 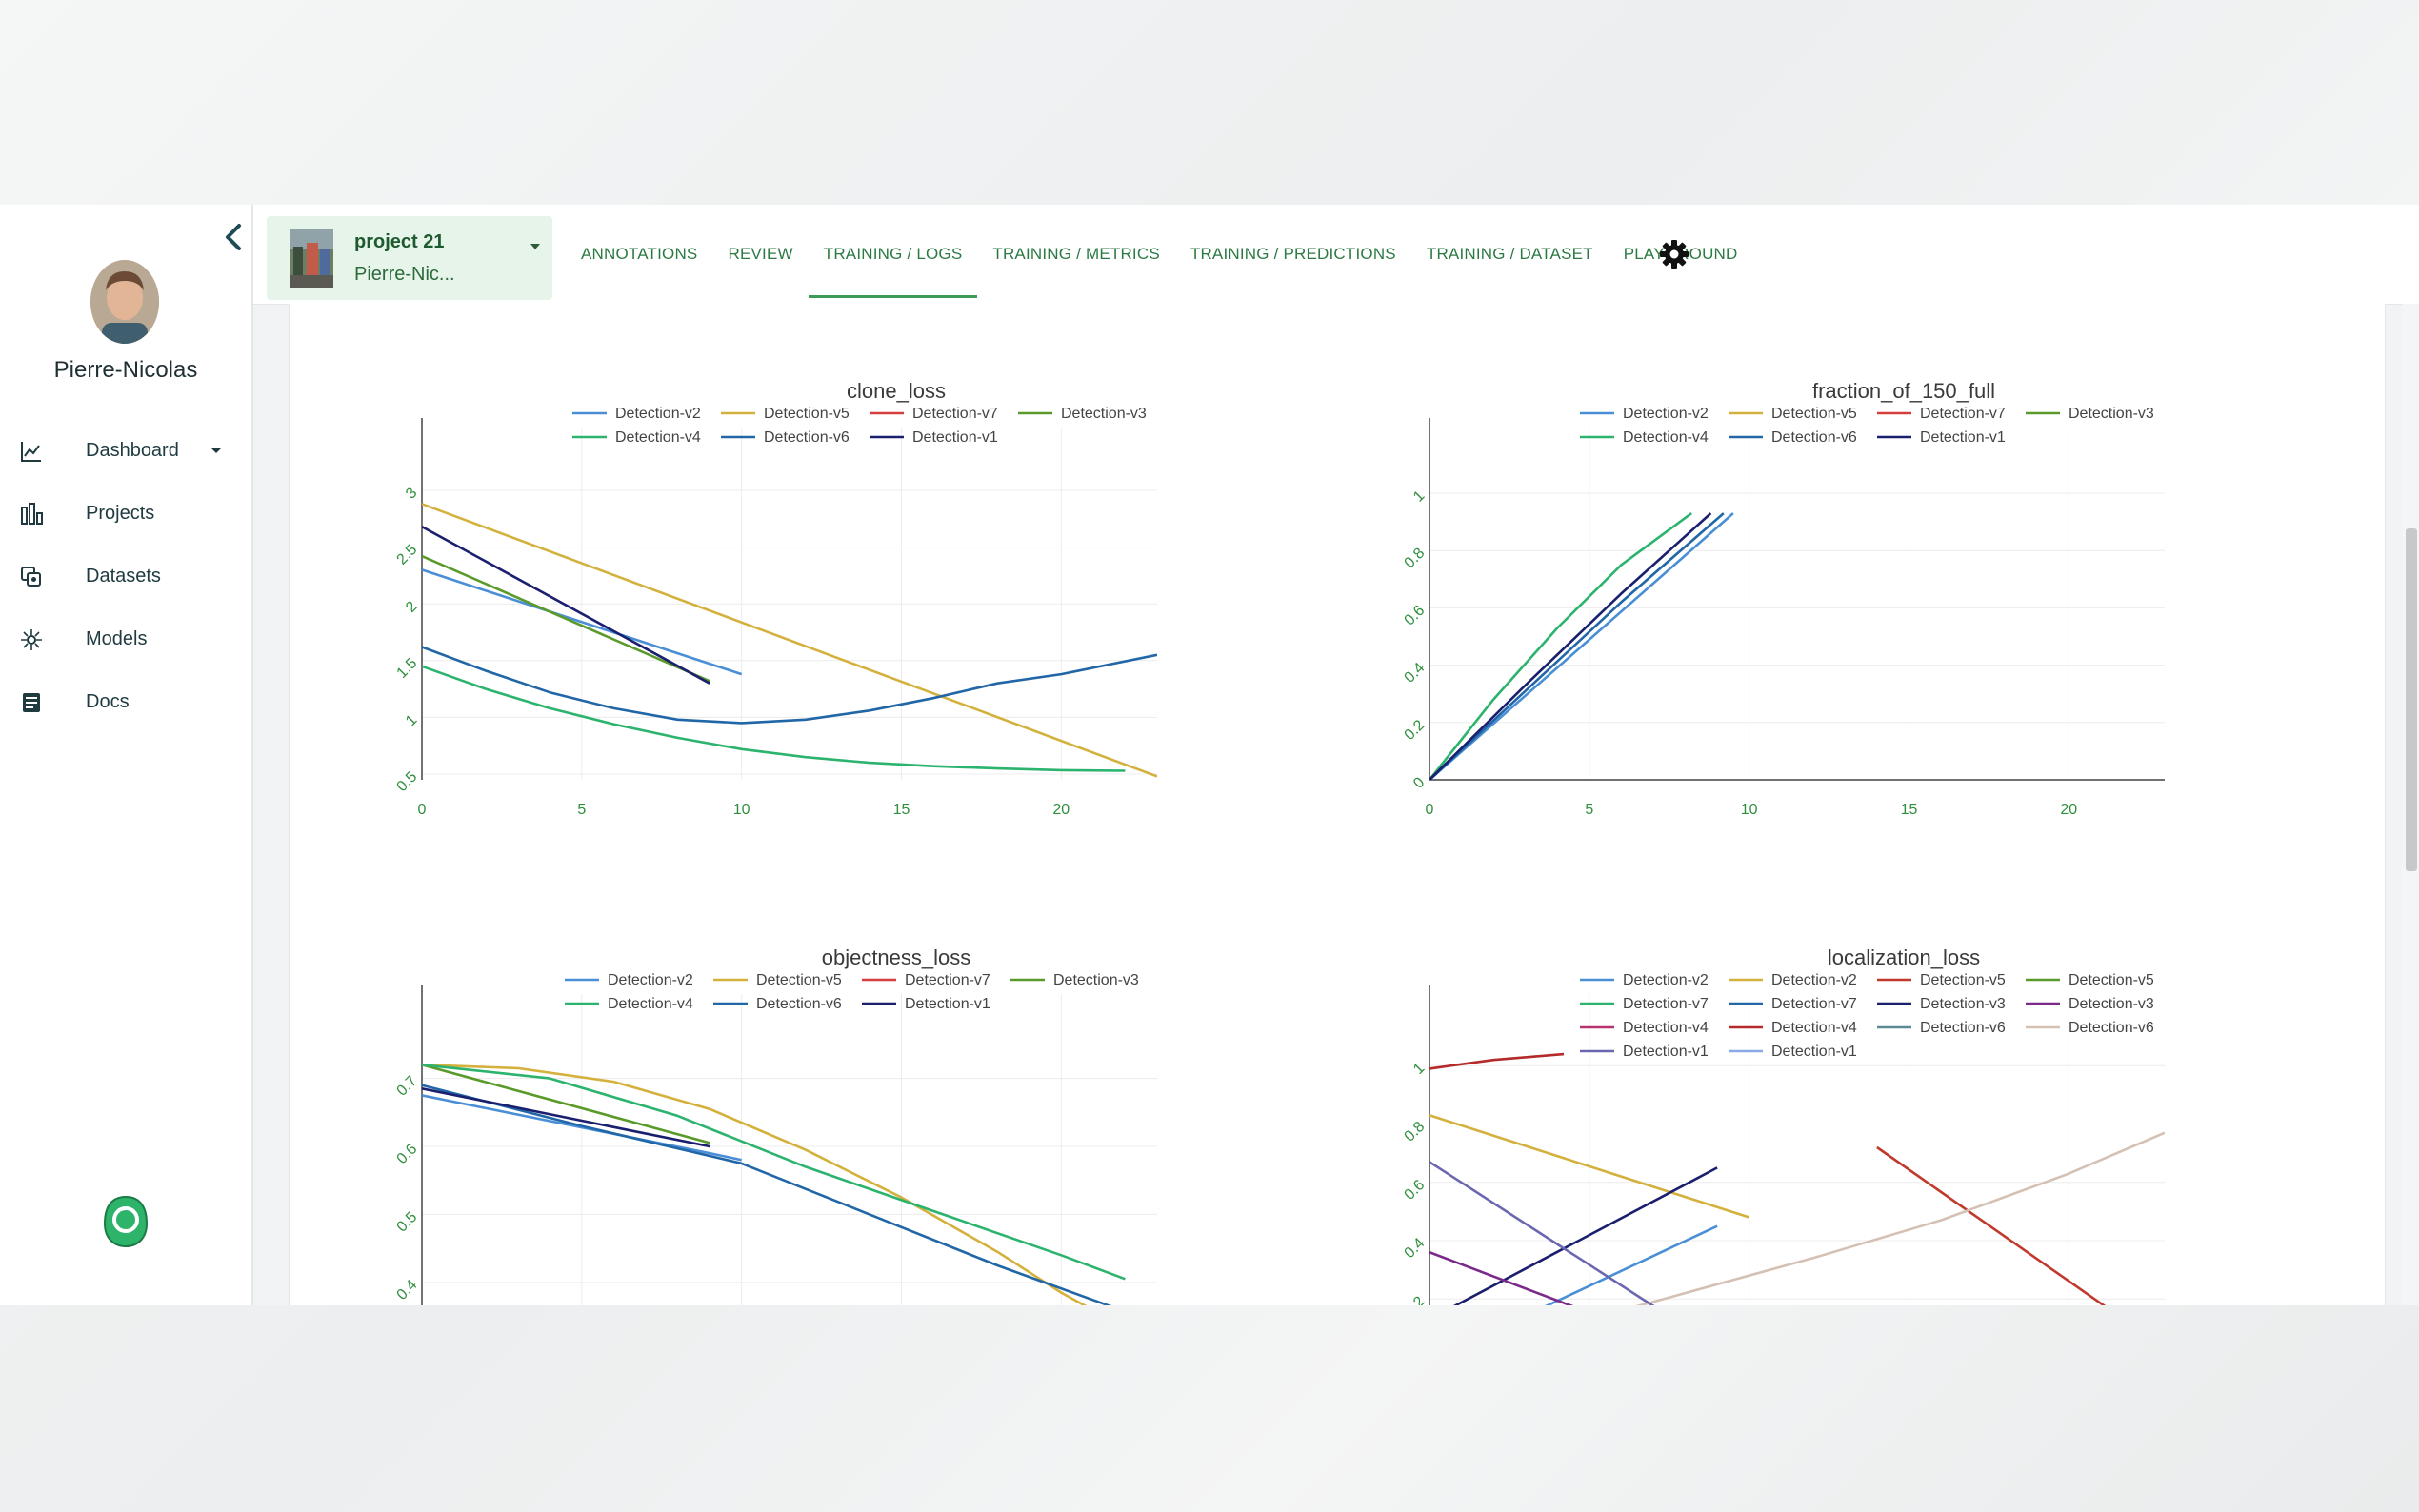 What do you see at coordinates (31, 639) in the screenshot?
I see `model-icon` at bounding box center [31, 639].